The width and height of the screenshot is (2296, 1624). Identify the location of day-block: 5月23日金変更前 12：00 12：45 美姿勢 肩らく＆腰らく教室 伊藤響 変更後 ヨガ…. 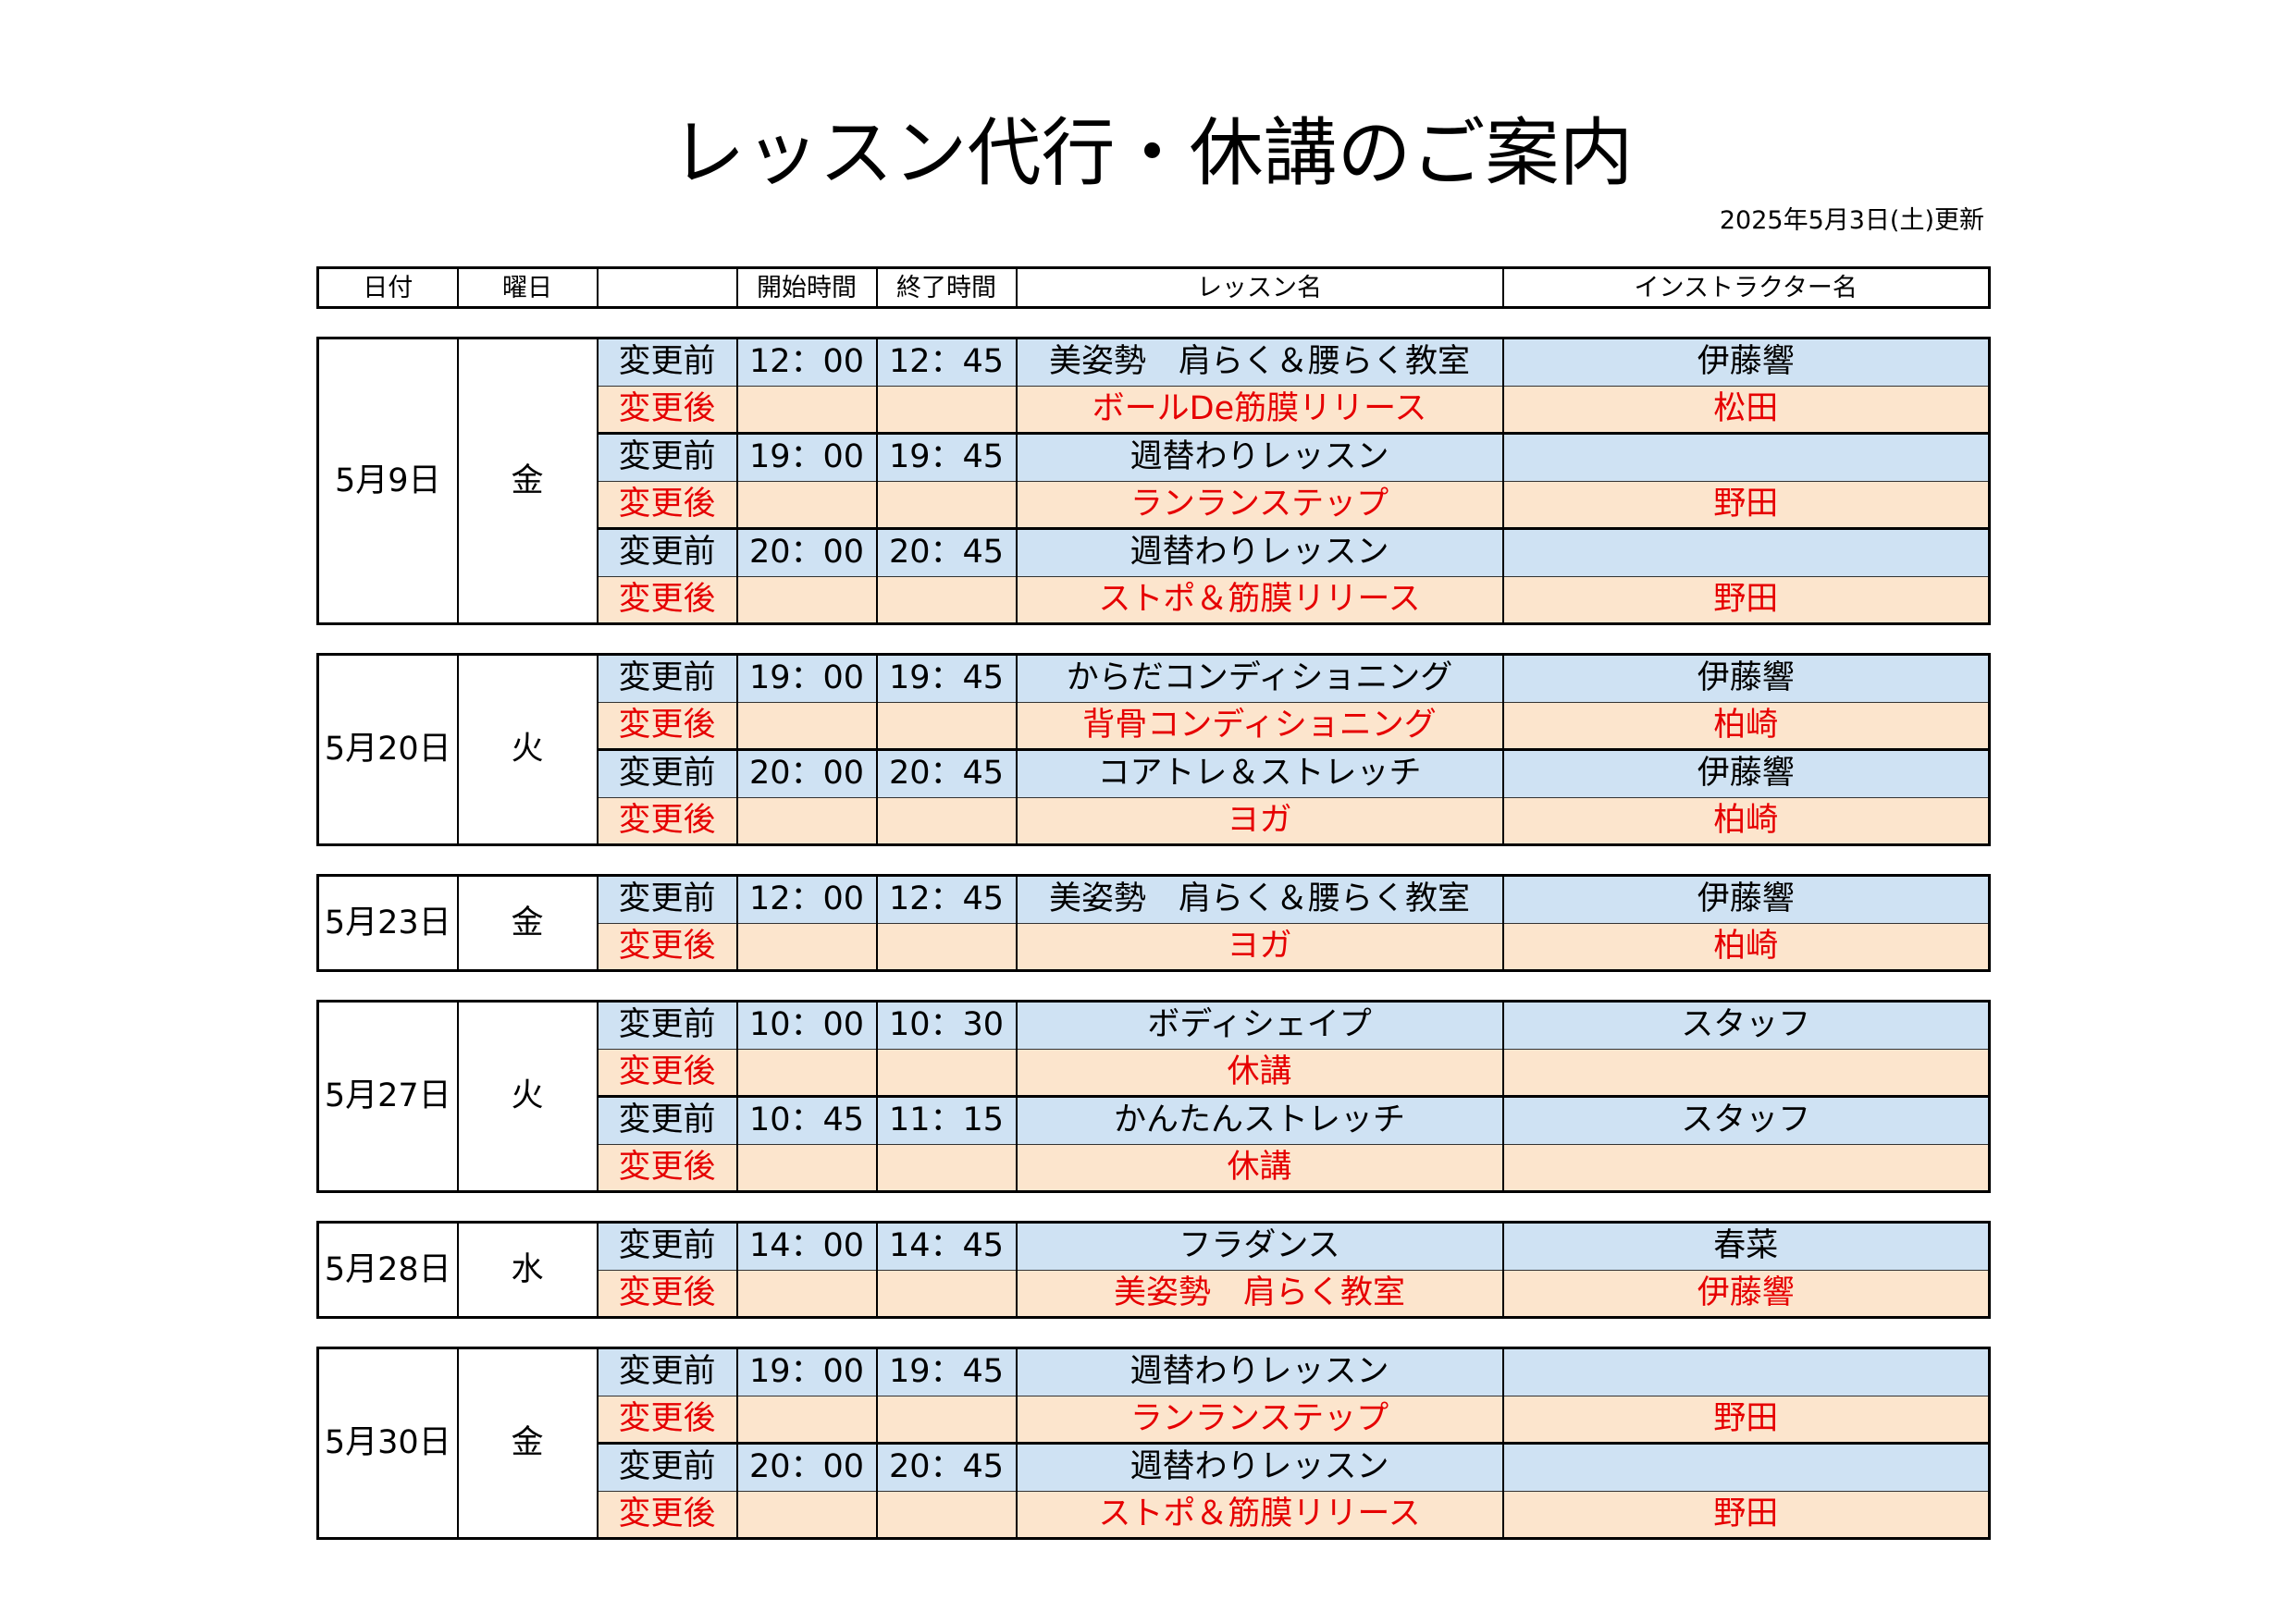
(1153, 923).